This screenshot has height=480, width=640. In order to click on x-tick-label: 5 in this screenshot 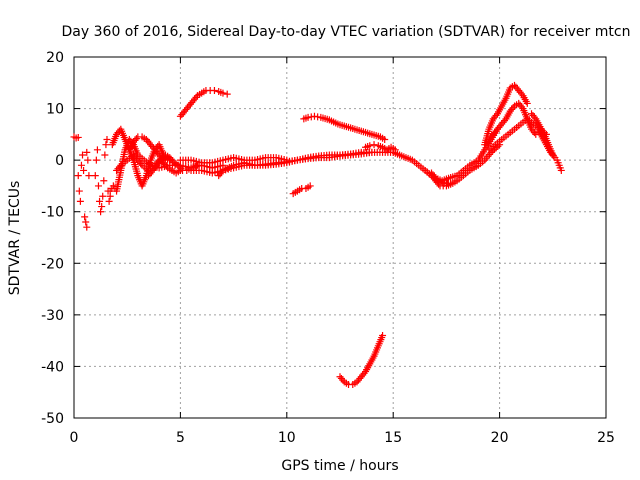, I will do `click(180, 438)`.